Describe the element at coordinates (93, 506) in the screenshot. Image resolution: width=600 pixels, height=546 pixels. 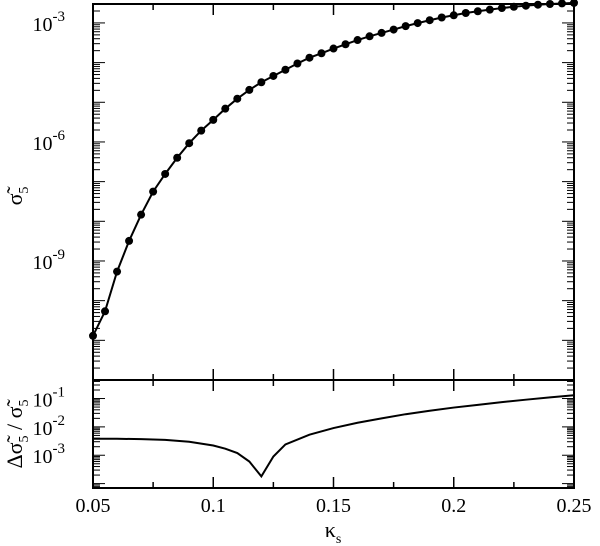
I see `x-tick-label: 0.05` at that location.